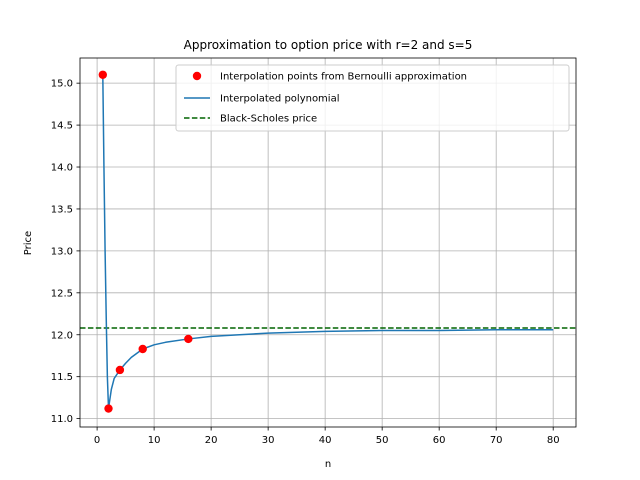  What do you see at coordinates (439, 440) in the screenshot?
I see `x-tick-label: 60` at bounding box center [439, 440].